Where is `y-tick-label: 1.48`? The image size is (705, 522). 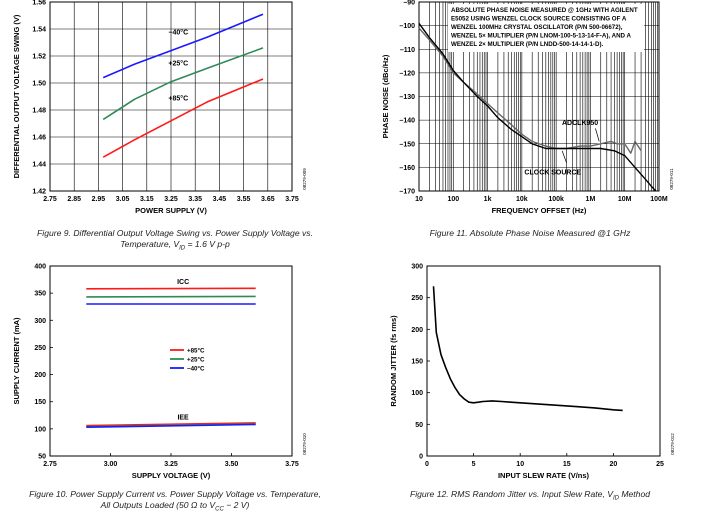 y-tick-label: 1.48 is located at coordinates (39, 111).